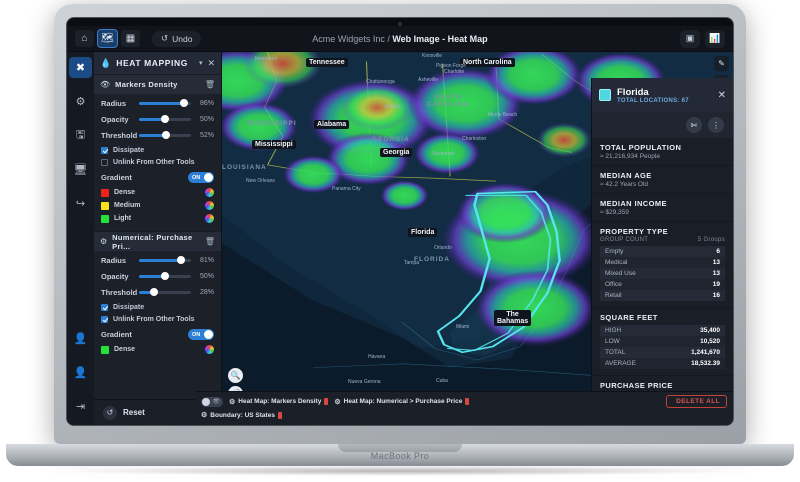  What do you see at coordinates (614, 212) in the screenshot?
I see `info-stat-value: ≈ $29,359` at bounding box center [614, 212].